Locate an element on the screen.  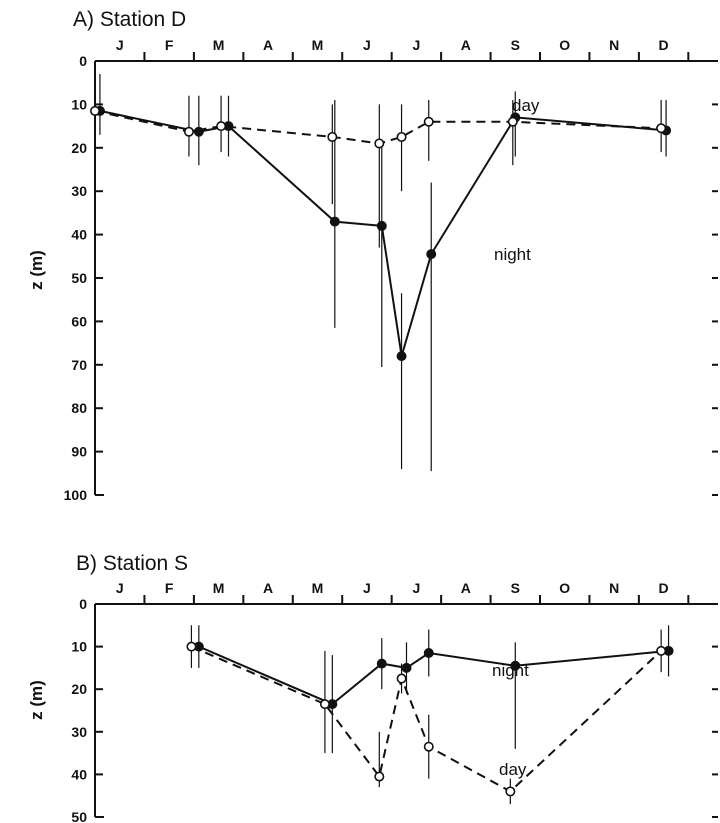
panel-title: B) Station S is located at coordinates (132, 563).